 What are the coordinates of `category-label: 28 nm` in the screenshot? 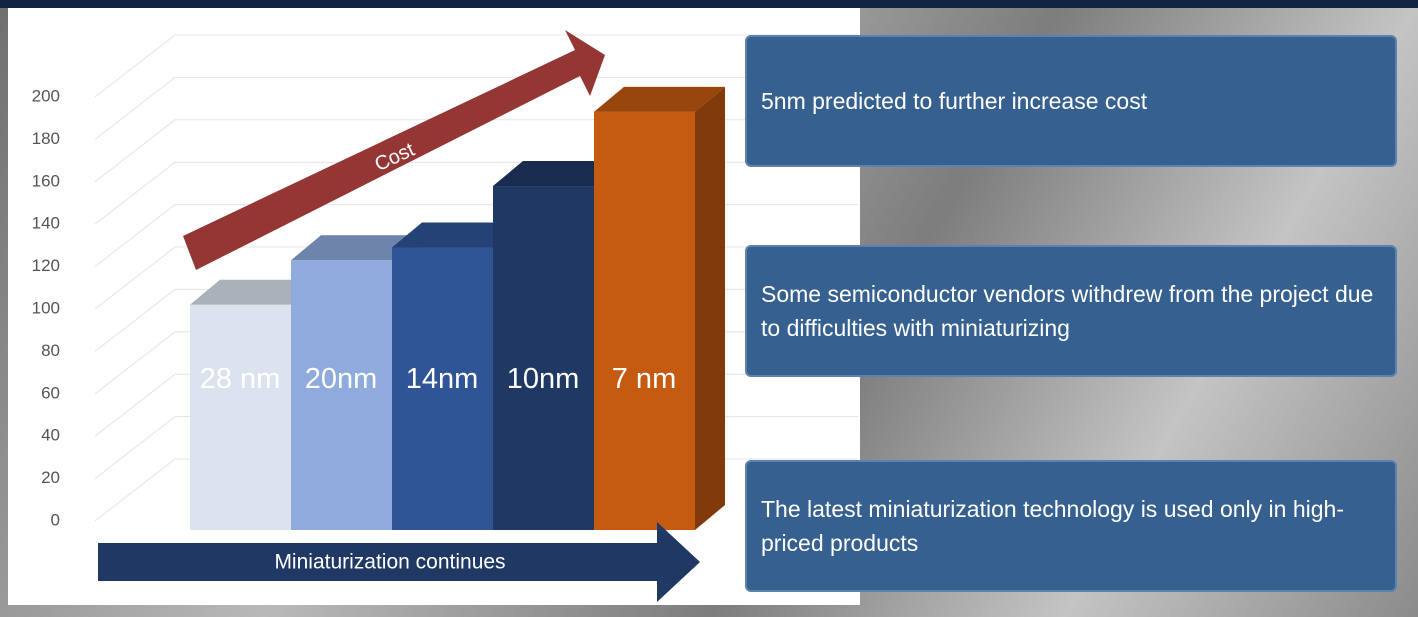 It's located at (240, 379).